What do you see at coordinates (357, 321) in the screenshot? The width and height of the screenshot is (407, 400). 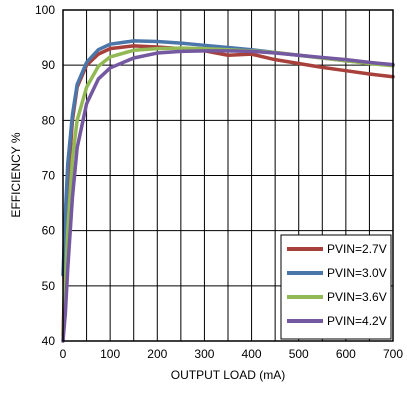 I see `legend-label: PVIN=4.2V` at bounding box center [357, 321].